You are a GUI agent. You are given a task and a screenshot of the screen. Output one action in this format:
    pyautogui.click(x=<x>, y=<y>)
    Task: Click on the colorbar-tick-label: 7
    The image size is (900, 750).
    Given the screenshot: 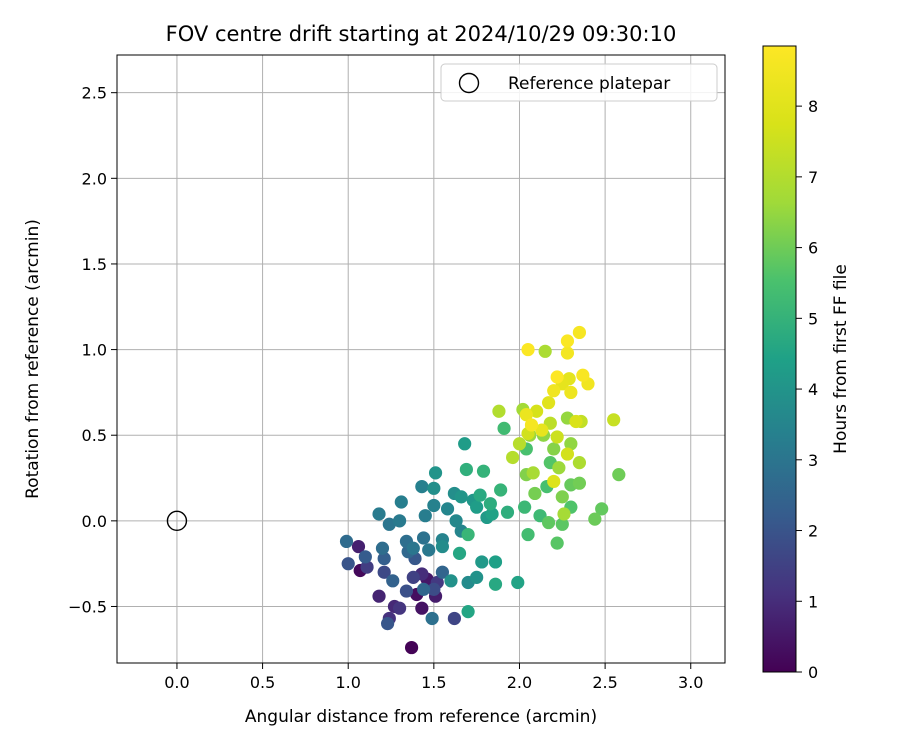 What is the action you would take?
    pyautogui.click(x=813, y=177)
    